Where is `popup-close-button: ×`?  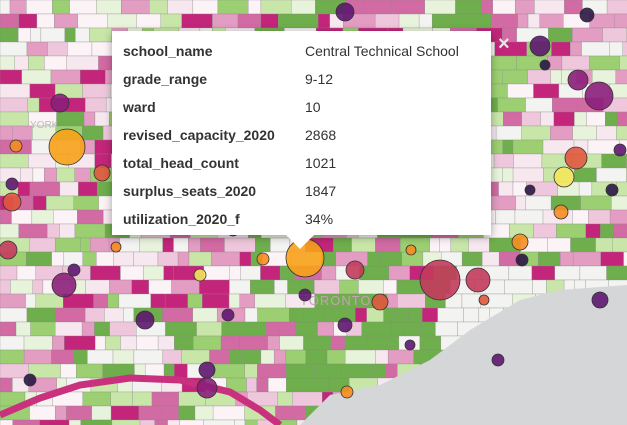
popup-close-button: × is located at coordinates (504, 44).